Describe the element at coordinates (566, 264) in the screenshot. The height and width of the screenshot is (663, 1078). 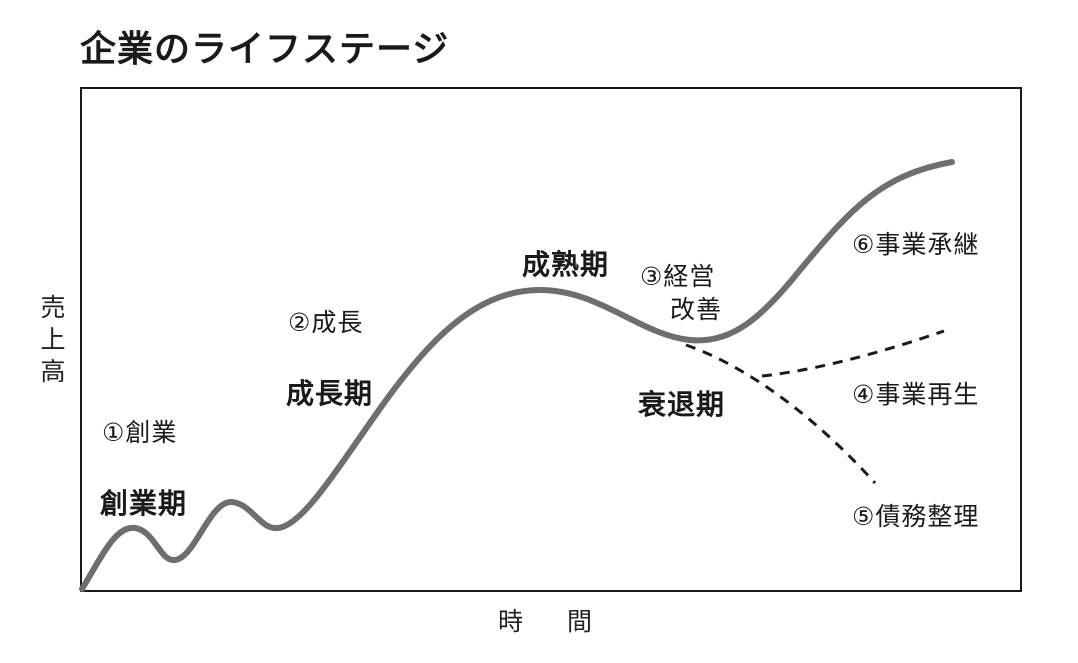
I see `phase-maturity: 成熟期` at that location.